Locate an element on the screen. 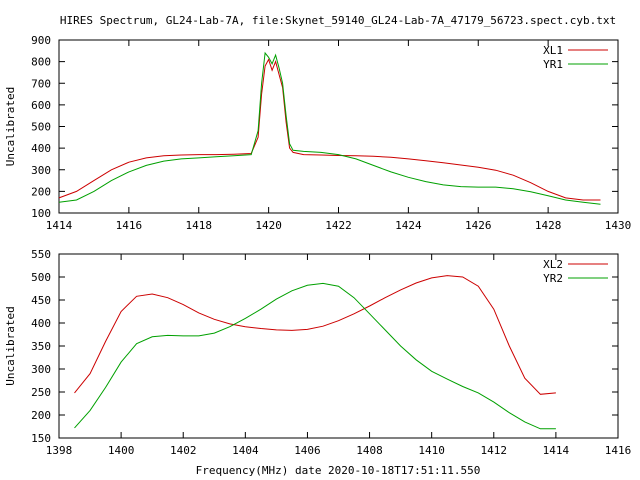 The height and width of the screenshot is (480, 640). y-tick-label: 550 is located at coordinates (41, 254).